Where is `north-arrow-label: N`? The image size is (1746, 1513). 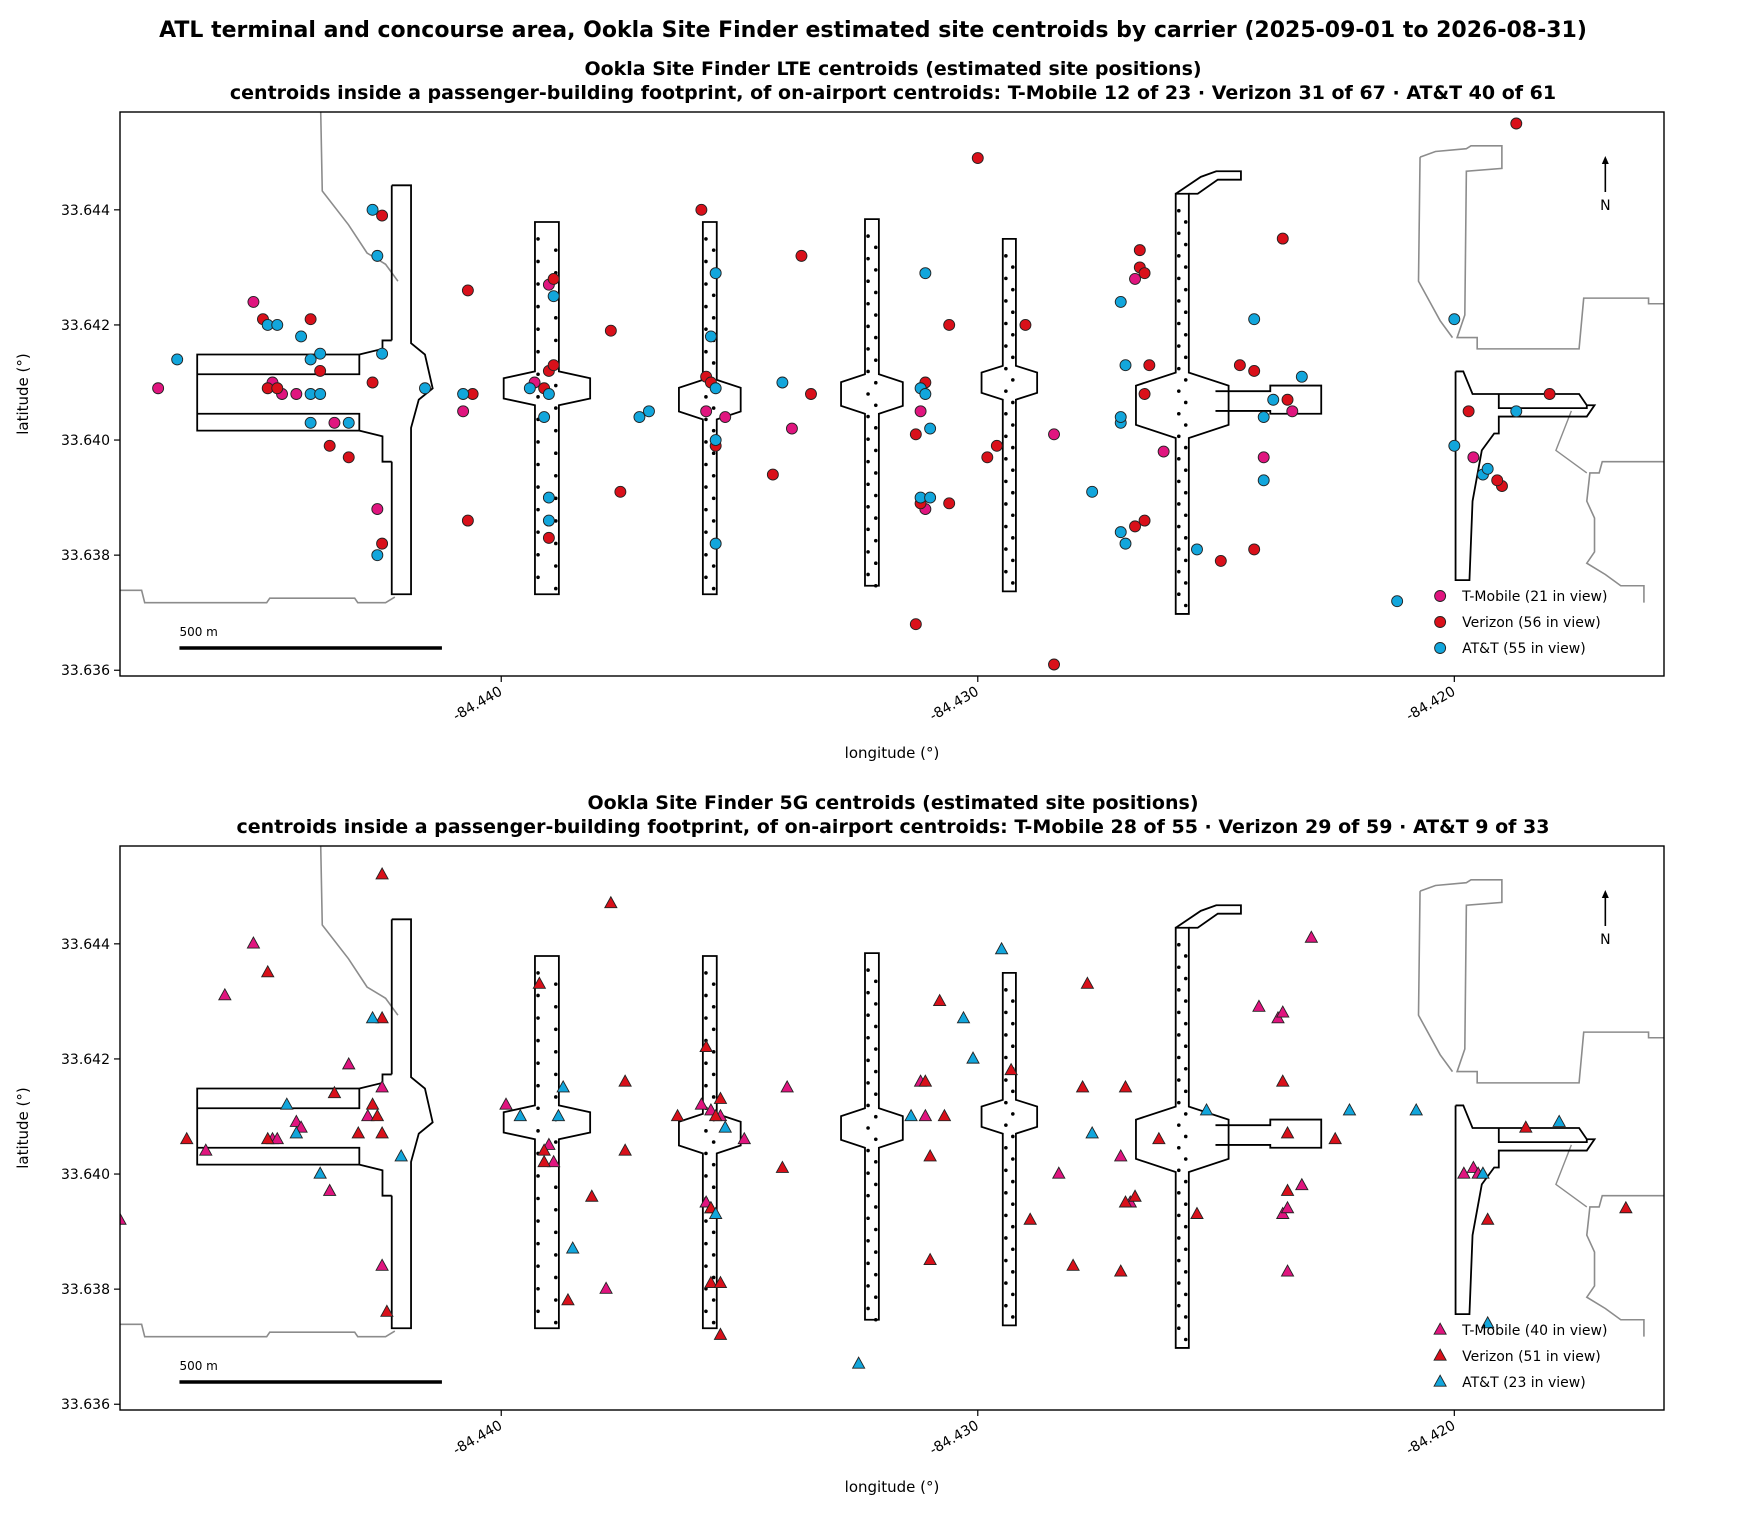 north-arrow-label: N is located at coordinates (1605, 206).